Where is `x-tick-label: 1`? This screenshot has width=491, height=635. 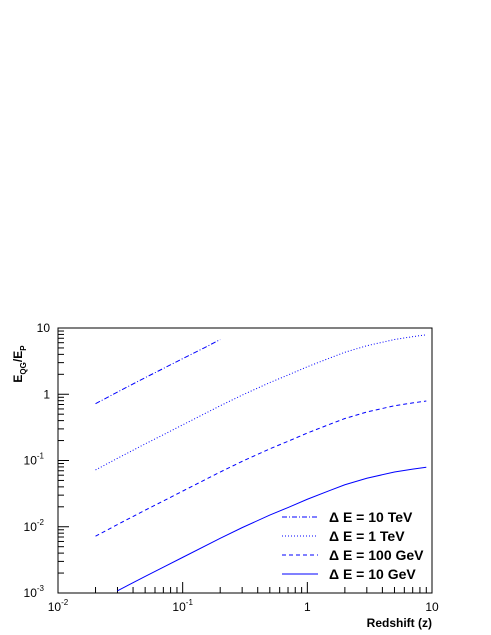
x-tick-label: 1 is located at coordinates (307, 607).